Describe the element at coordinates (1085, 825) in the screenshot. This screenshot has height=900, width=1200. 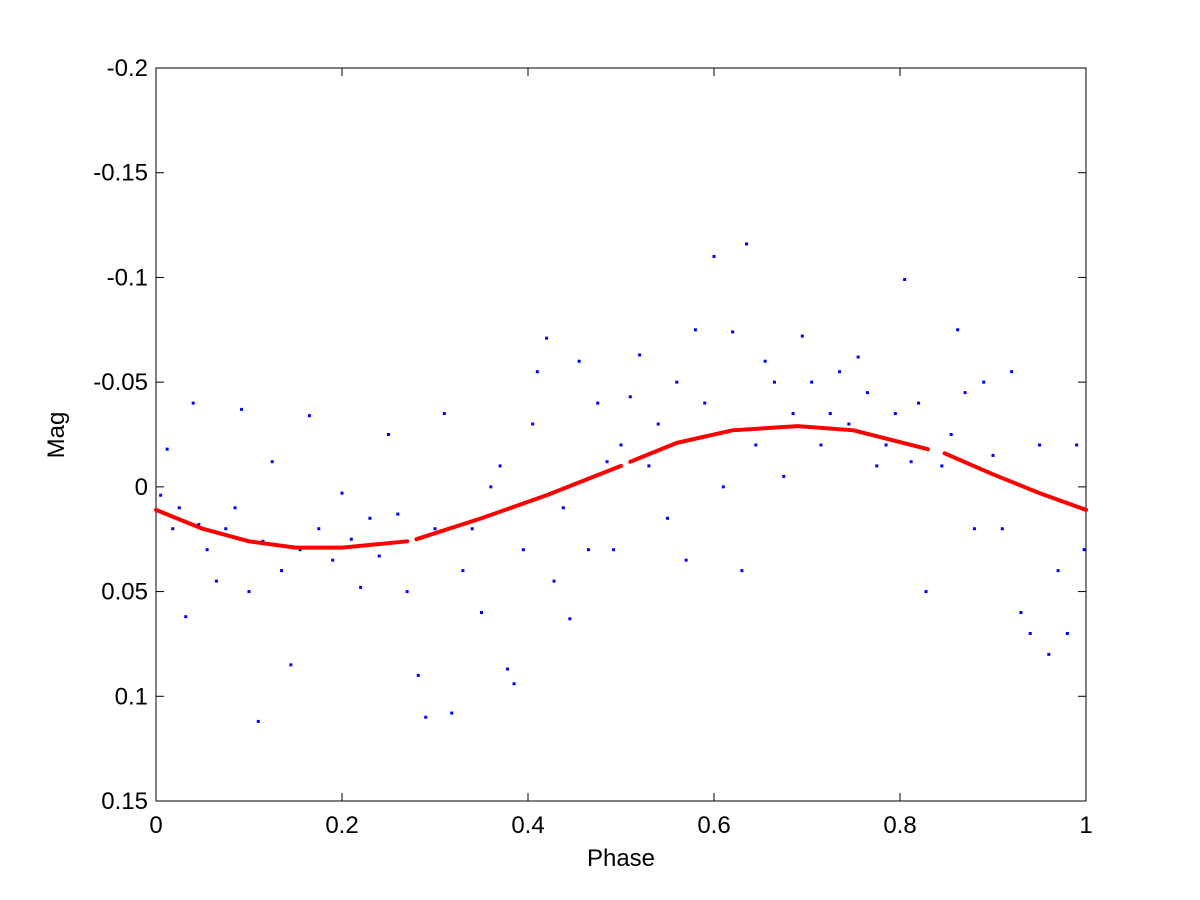
I see `x-tick-label: 1` at that location.